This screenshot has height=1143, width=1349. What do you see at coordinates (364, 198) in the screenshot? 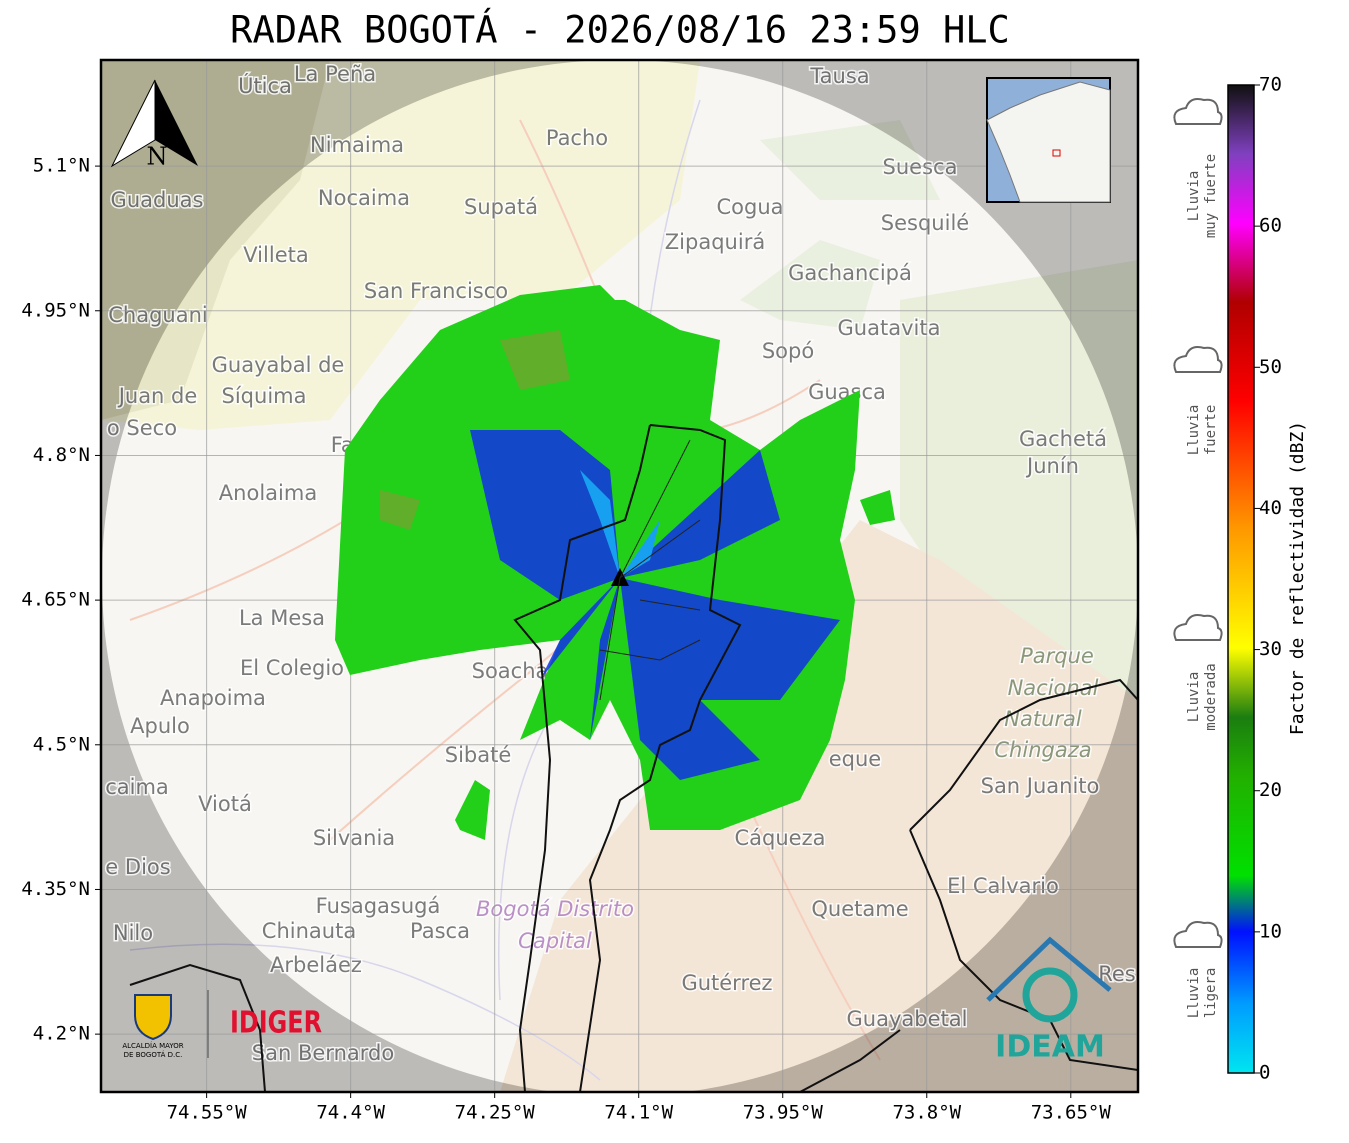
I see `place-name: Nocaima` at bounding box center [364, 198].